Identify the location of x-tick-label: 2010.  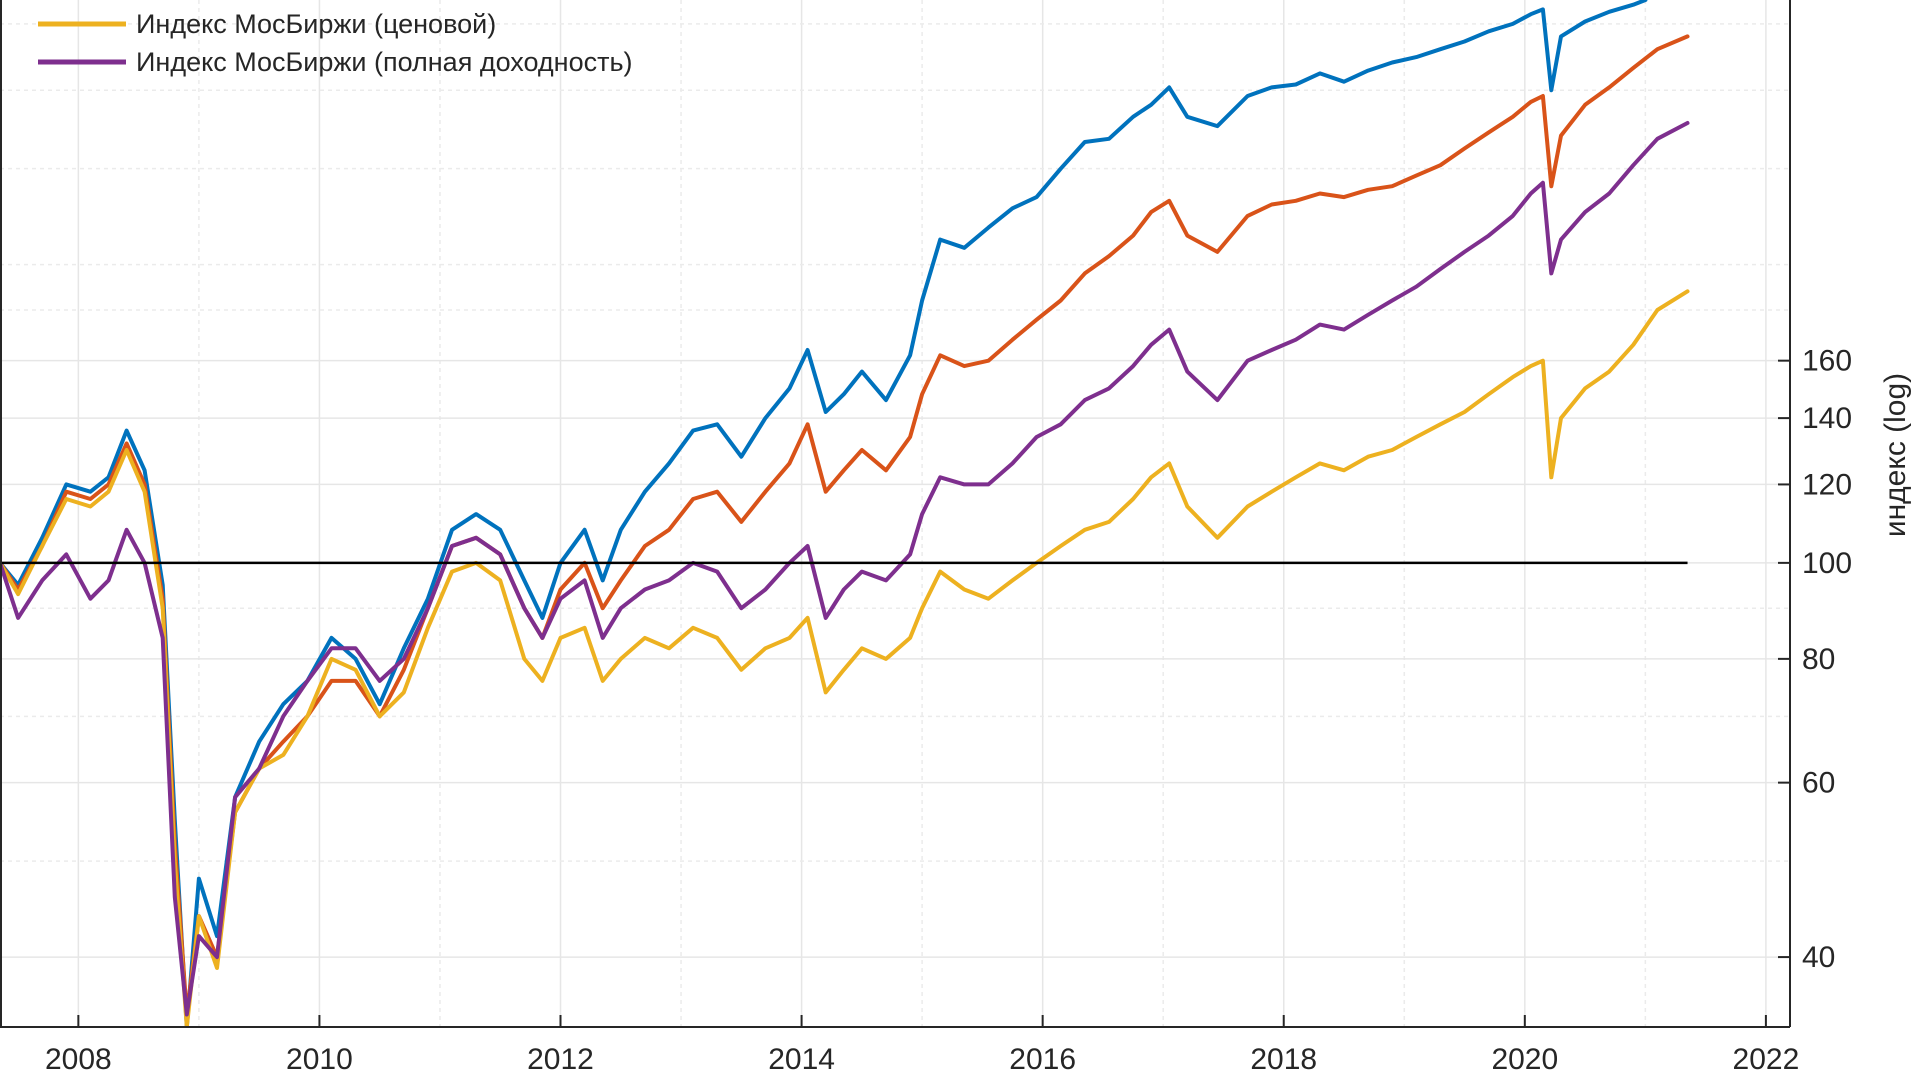
(319, 1059).